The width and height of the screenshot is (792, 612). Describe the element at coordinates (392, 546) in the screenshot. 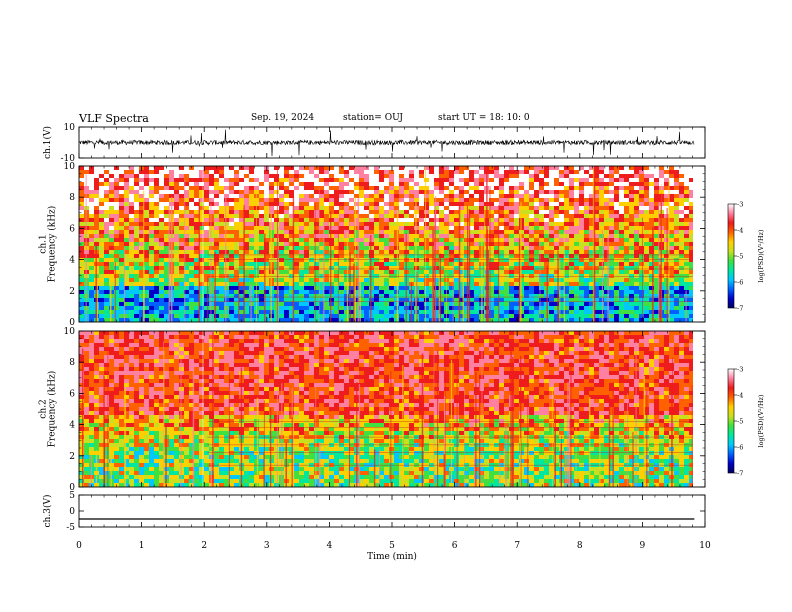

I see `x-tick-label: 5` at that location.